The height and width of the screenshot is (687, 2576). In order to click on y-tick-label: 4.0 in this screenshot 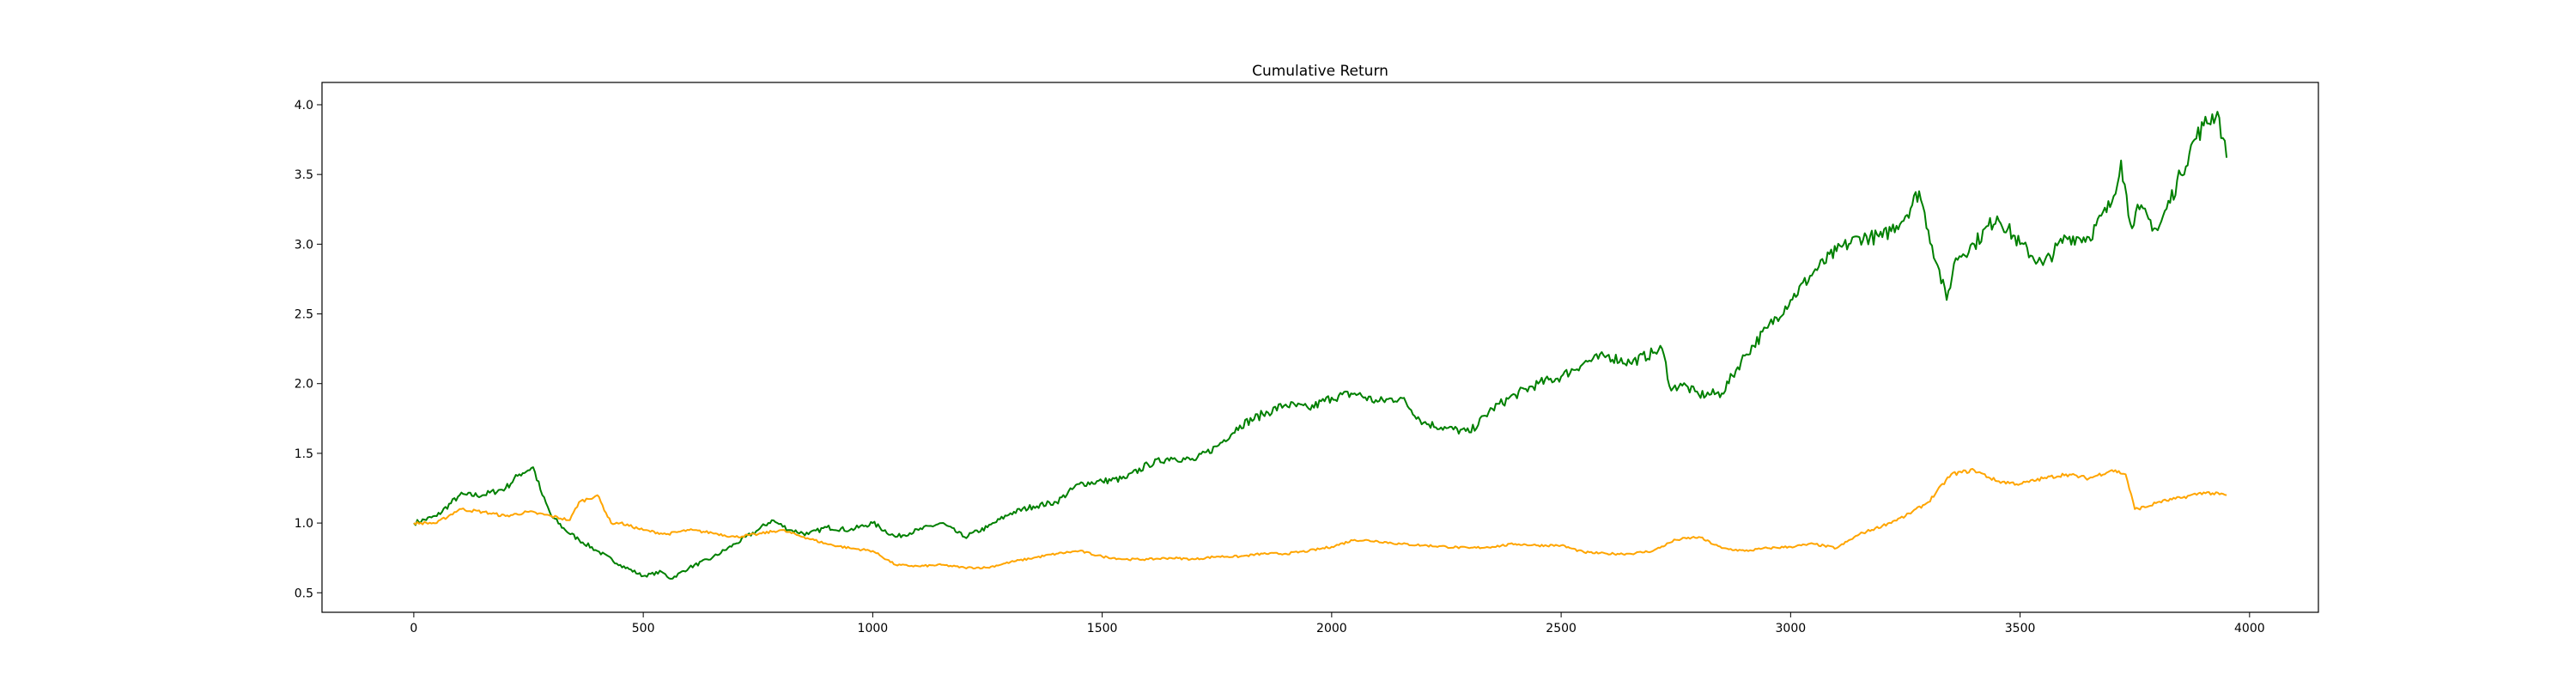, I will do `click(304, 105)`.